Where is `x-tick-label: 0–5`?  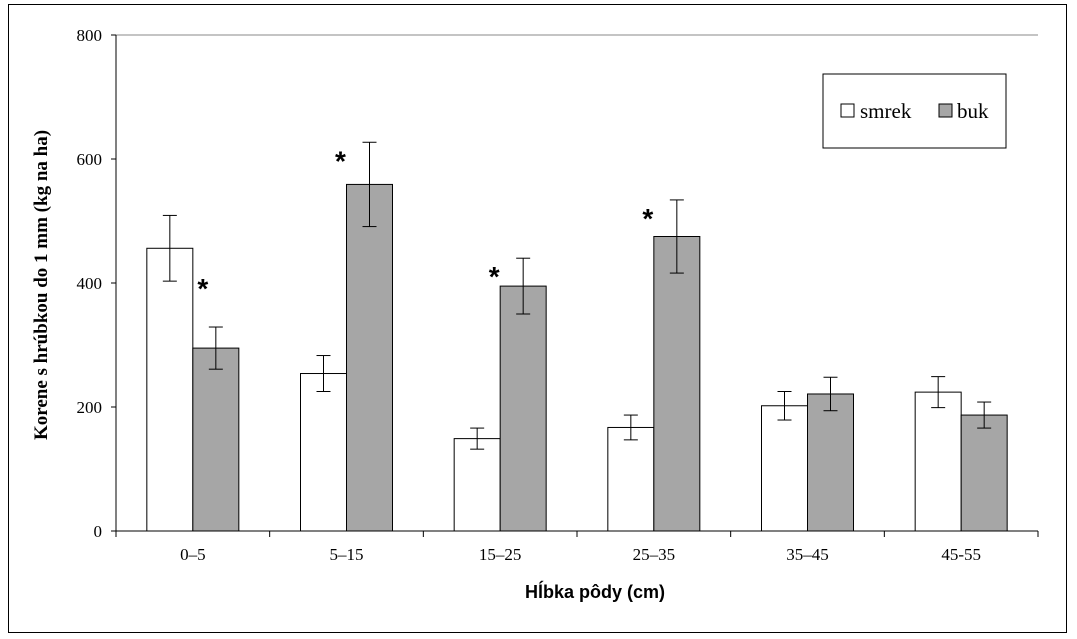 x-tick-label: 0–5 is located at coordinates (193, 554).